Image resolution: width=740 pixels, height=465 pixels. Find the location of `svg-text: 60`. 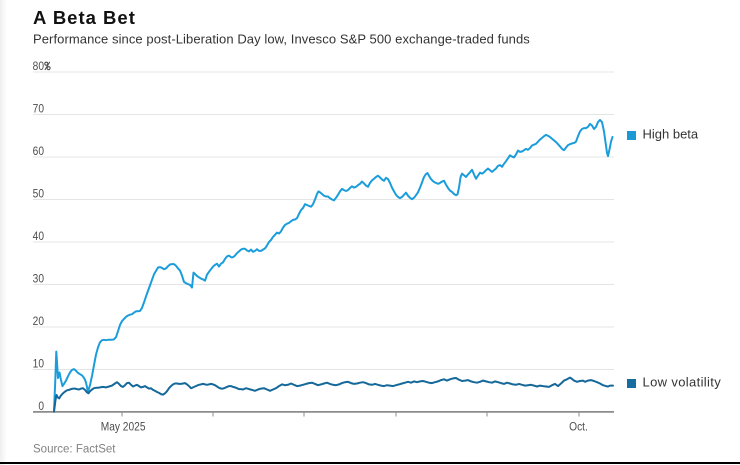

svg-text: 60 is located at coordinates (38, 151).